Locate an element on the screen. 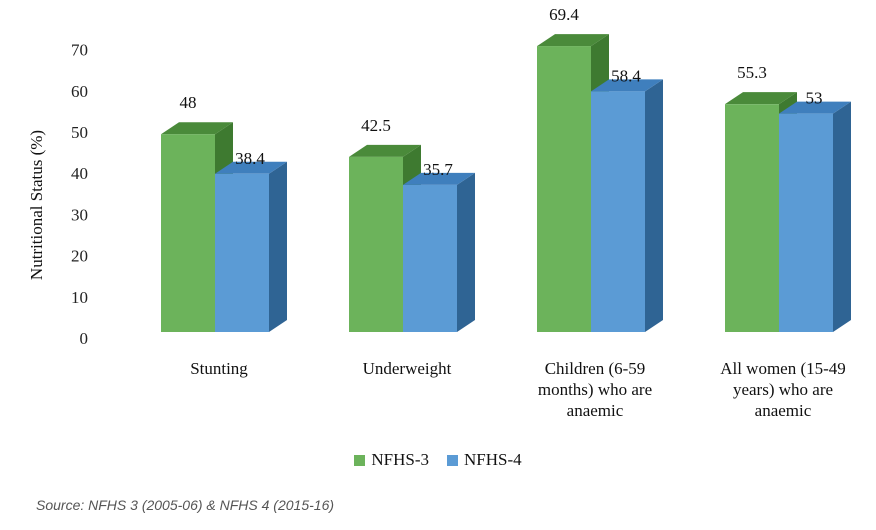 The image size is (876, 530). y-tick-label: 50 is located at coordinates (79, 132).